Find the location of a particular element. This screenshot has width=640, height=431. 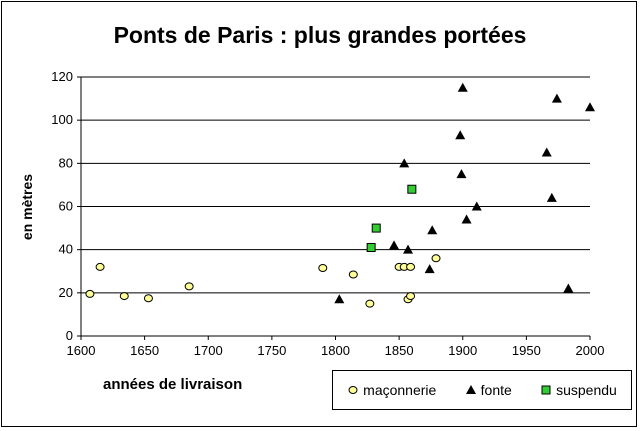

chart-title: Ponts de Paris : plus grandes portées is located at coordinates (320, 35).